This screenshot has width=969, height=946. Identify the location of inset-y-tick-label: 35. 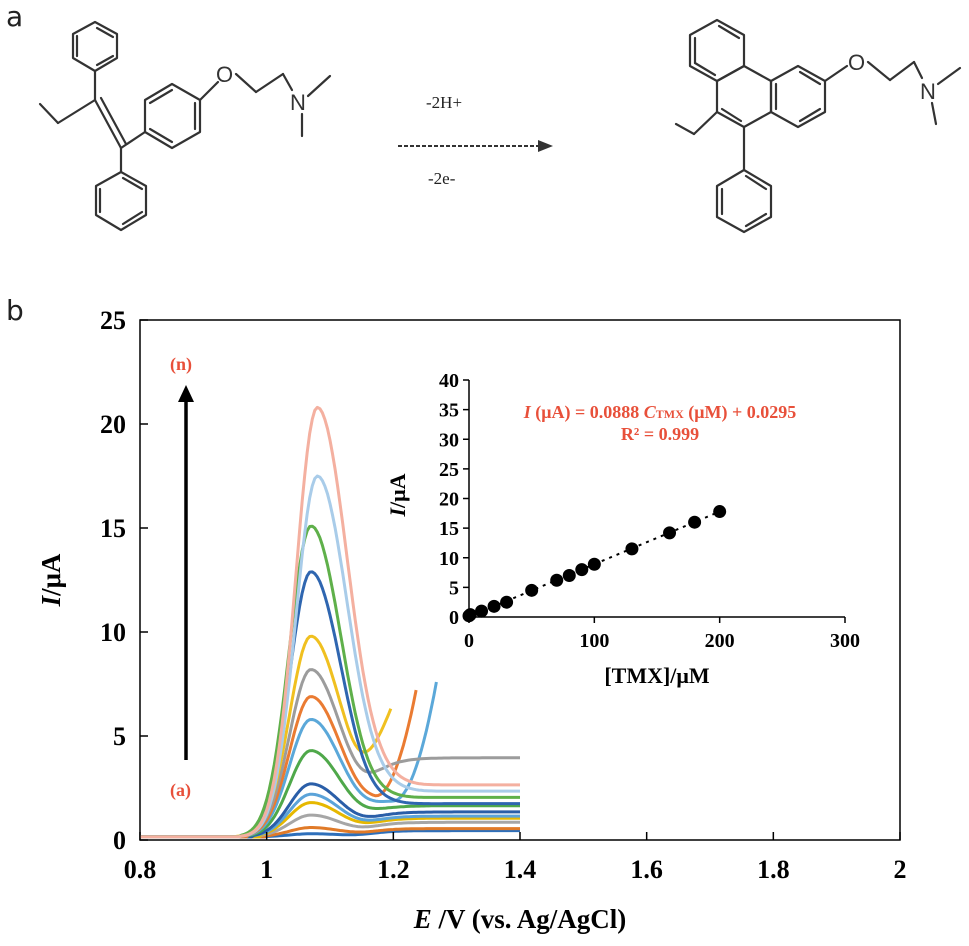
(449, 411).